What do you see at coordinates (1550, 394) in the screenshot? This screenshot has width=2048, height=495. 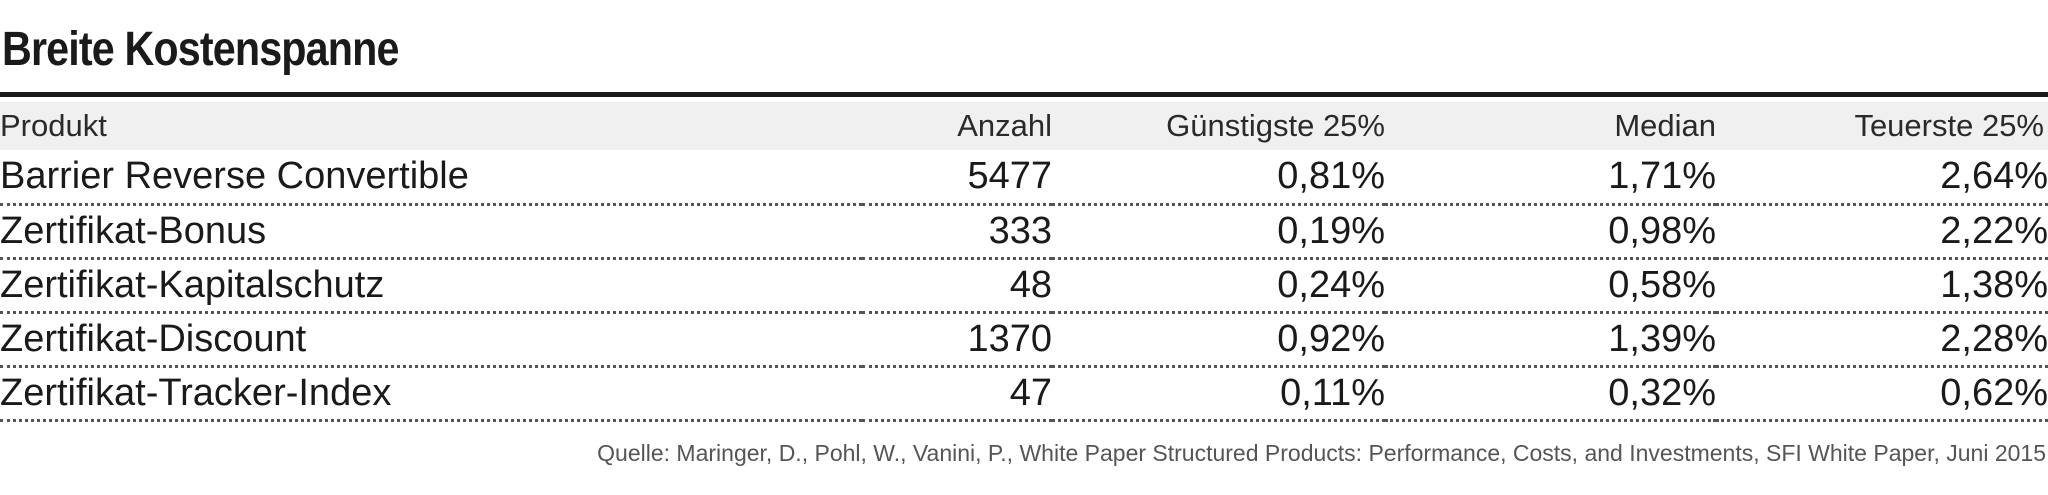 I see `cell-median: 0,32%` at bounding box center [1550, 394].